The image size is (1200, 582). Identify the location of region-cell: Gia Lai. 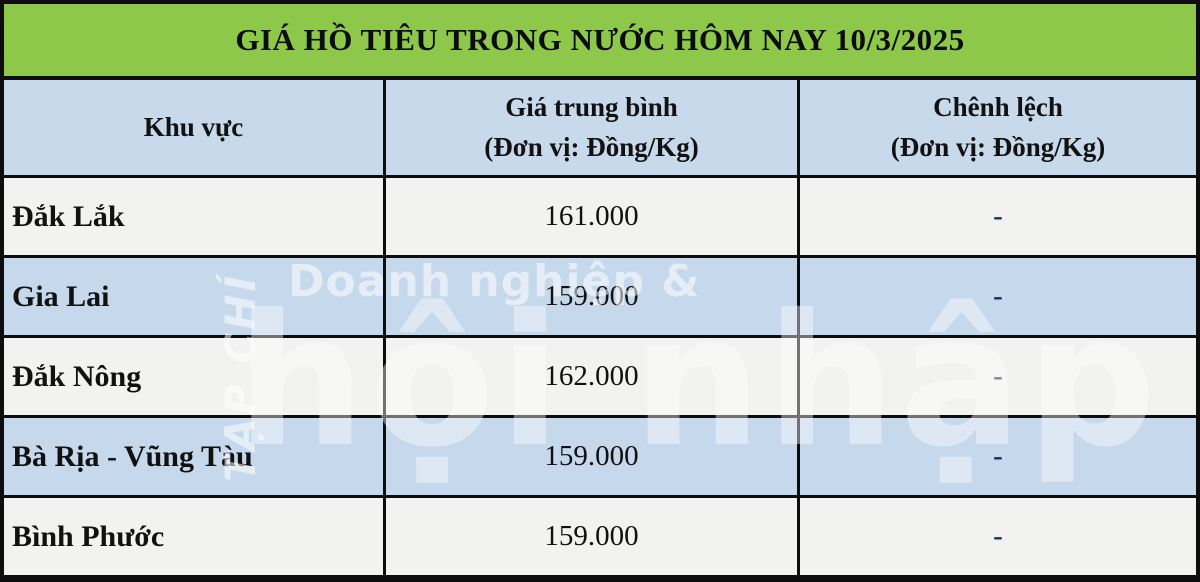
(195, 296).